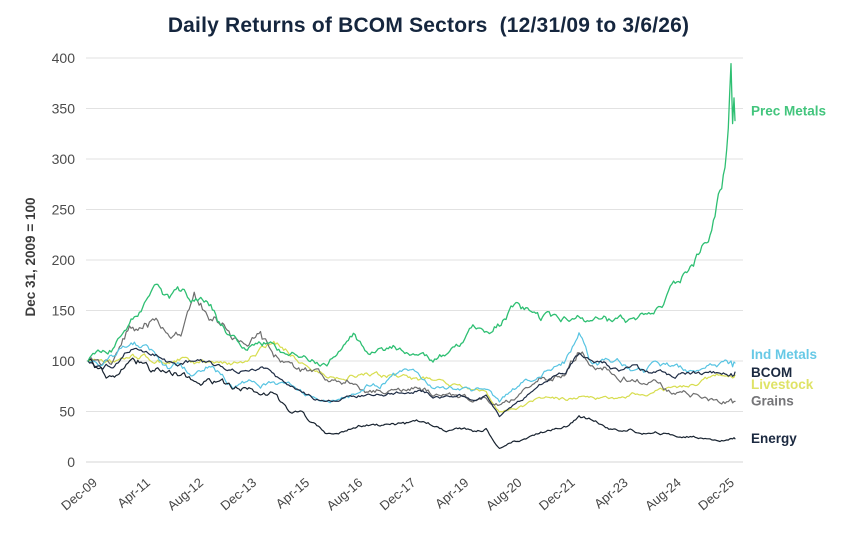 The height and width of the screenshot is (548, 857). Describe the element at coordinates (238, 494) in the screenshot. I see `x-tick-label-Dec-13: Dec-13` at that location.